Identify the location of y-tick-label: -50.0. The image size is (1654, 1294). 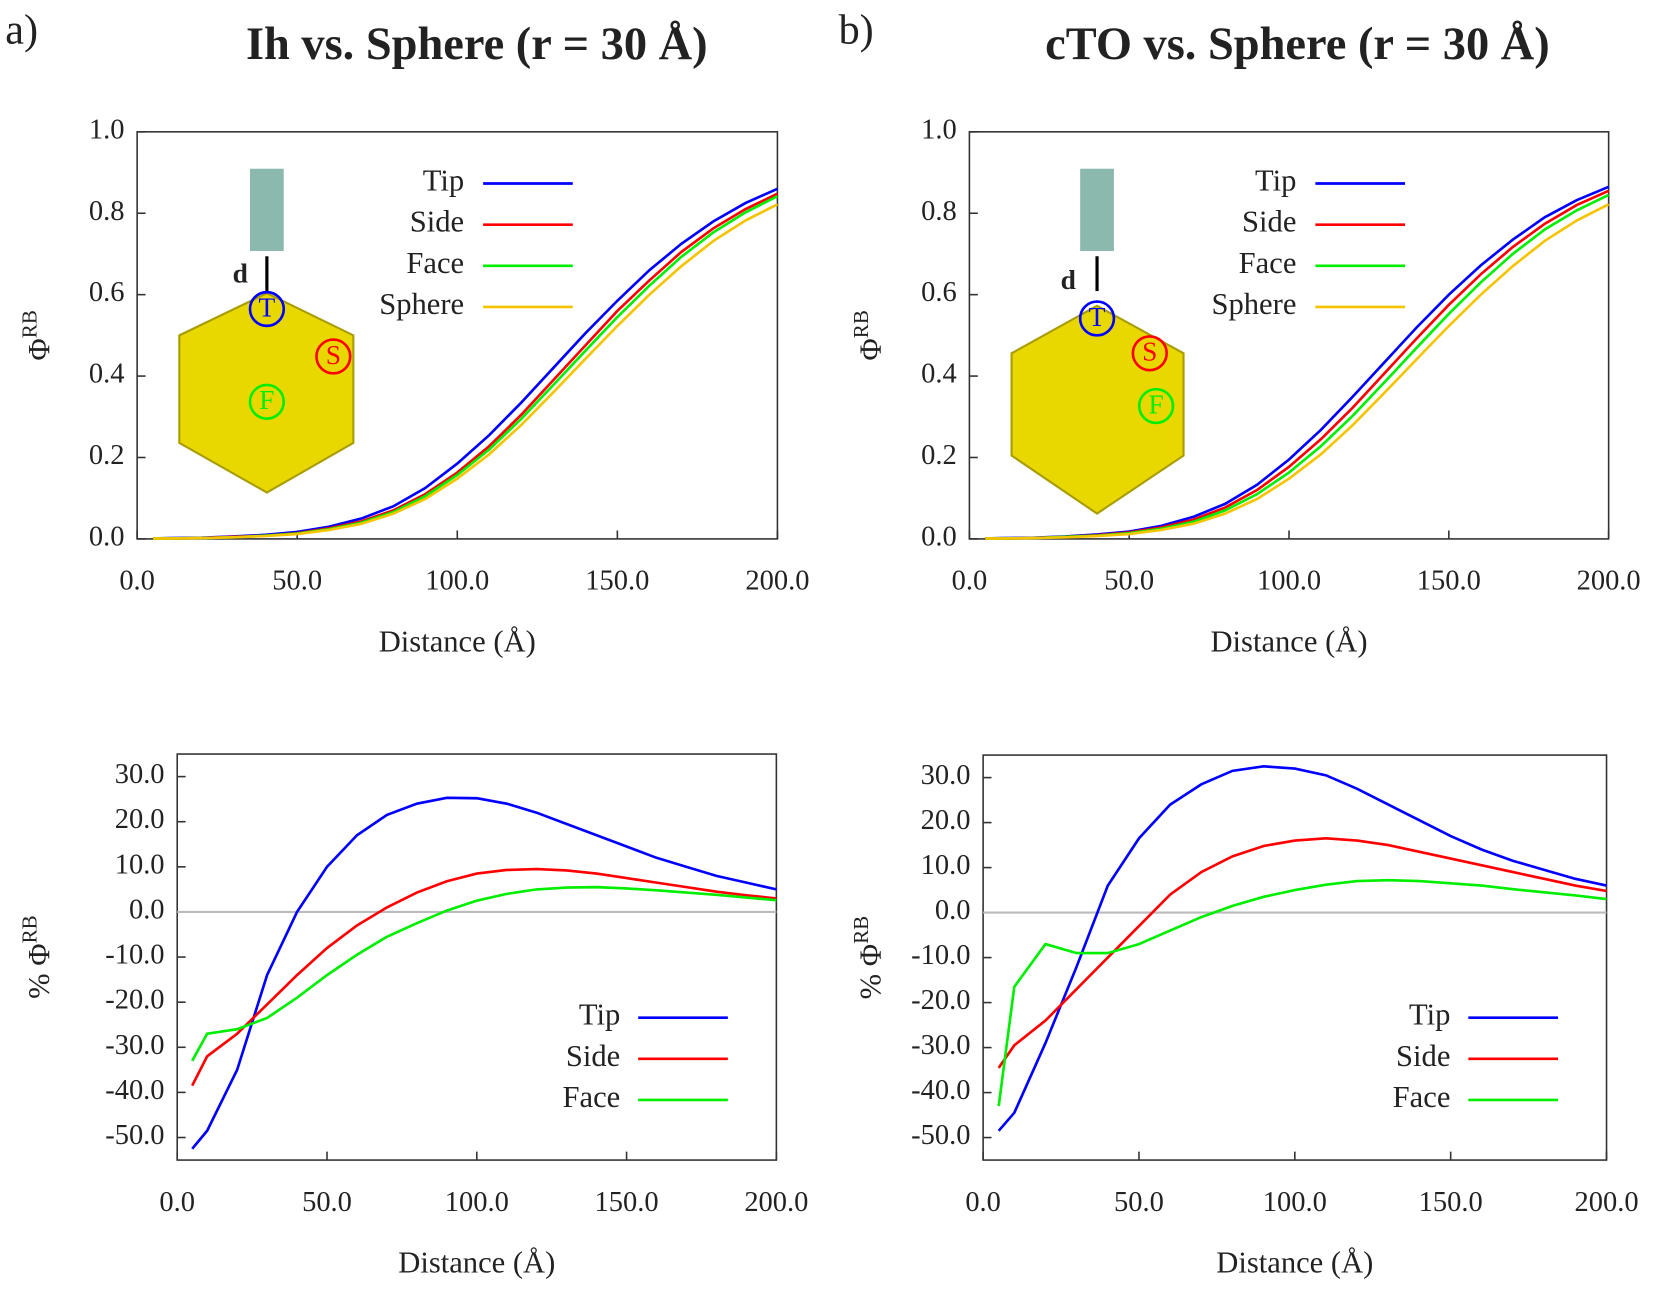
(940, 1135).